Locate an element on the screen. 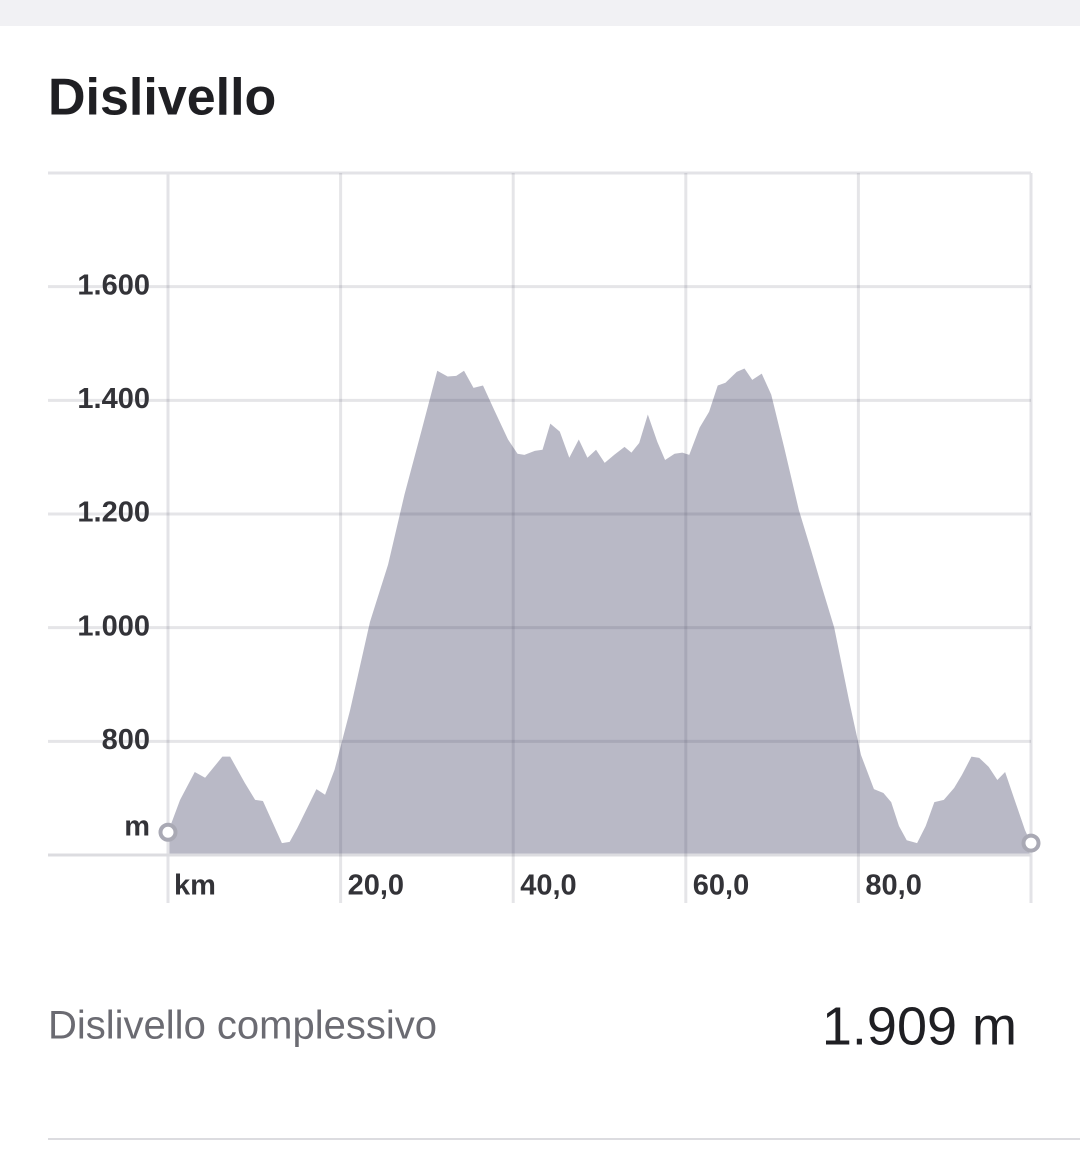 Image resolution: width=1080 pixels, height=1153 pixels. summary-value: 1.909 m is located at coordinates (919, 1026).